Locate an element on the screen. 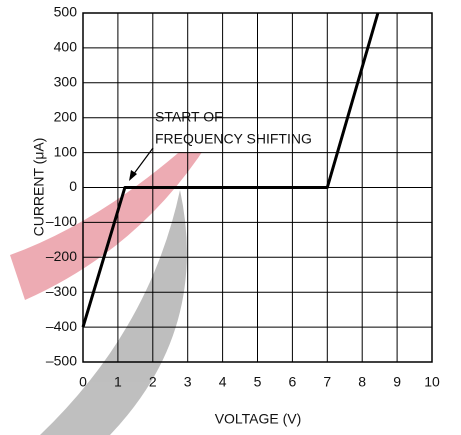 The image size is (461, 435). y-tick-label: 0 is located at coordinates (73, 186).